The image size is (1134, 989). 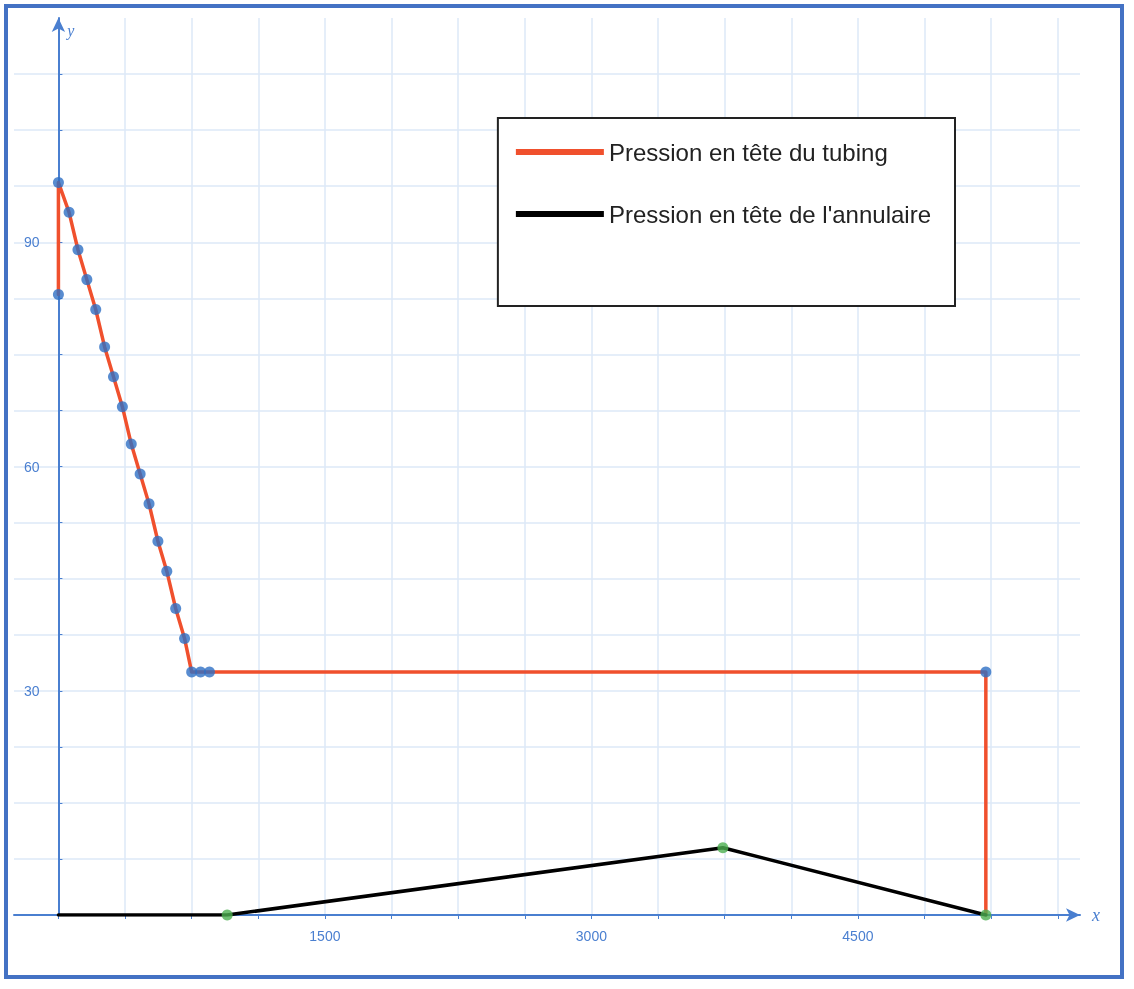 What do you see at coordinates (858, 936) in the screenshot?
I see `x-tick-label: 4500` at bounding box center [858, 936].